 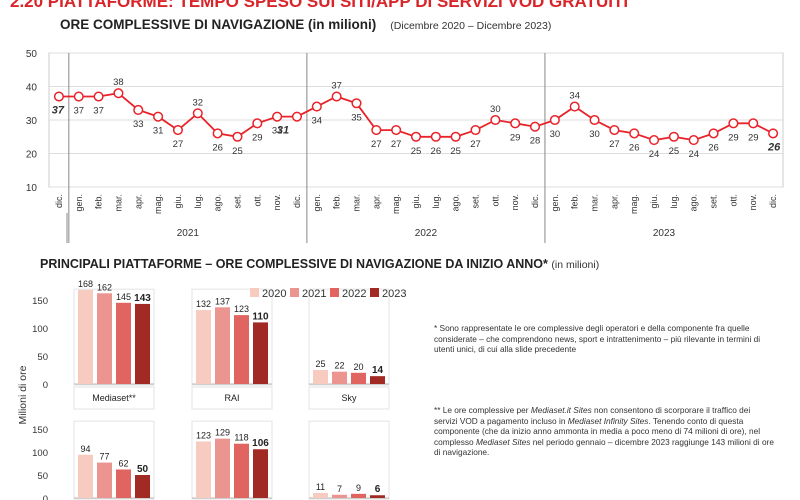 What do you see at coordinates (188, 233) in the screenshot?
I see `year-label: 2021` at bounding box center [188, 233].